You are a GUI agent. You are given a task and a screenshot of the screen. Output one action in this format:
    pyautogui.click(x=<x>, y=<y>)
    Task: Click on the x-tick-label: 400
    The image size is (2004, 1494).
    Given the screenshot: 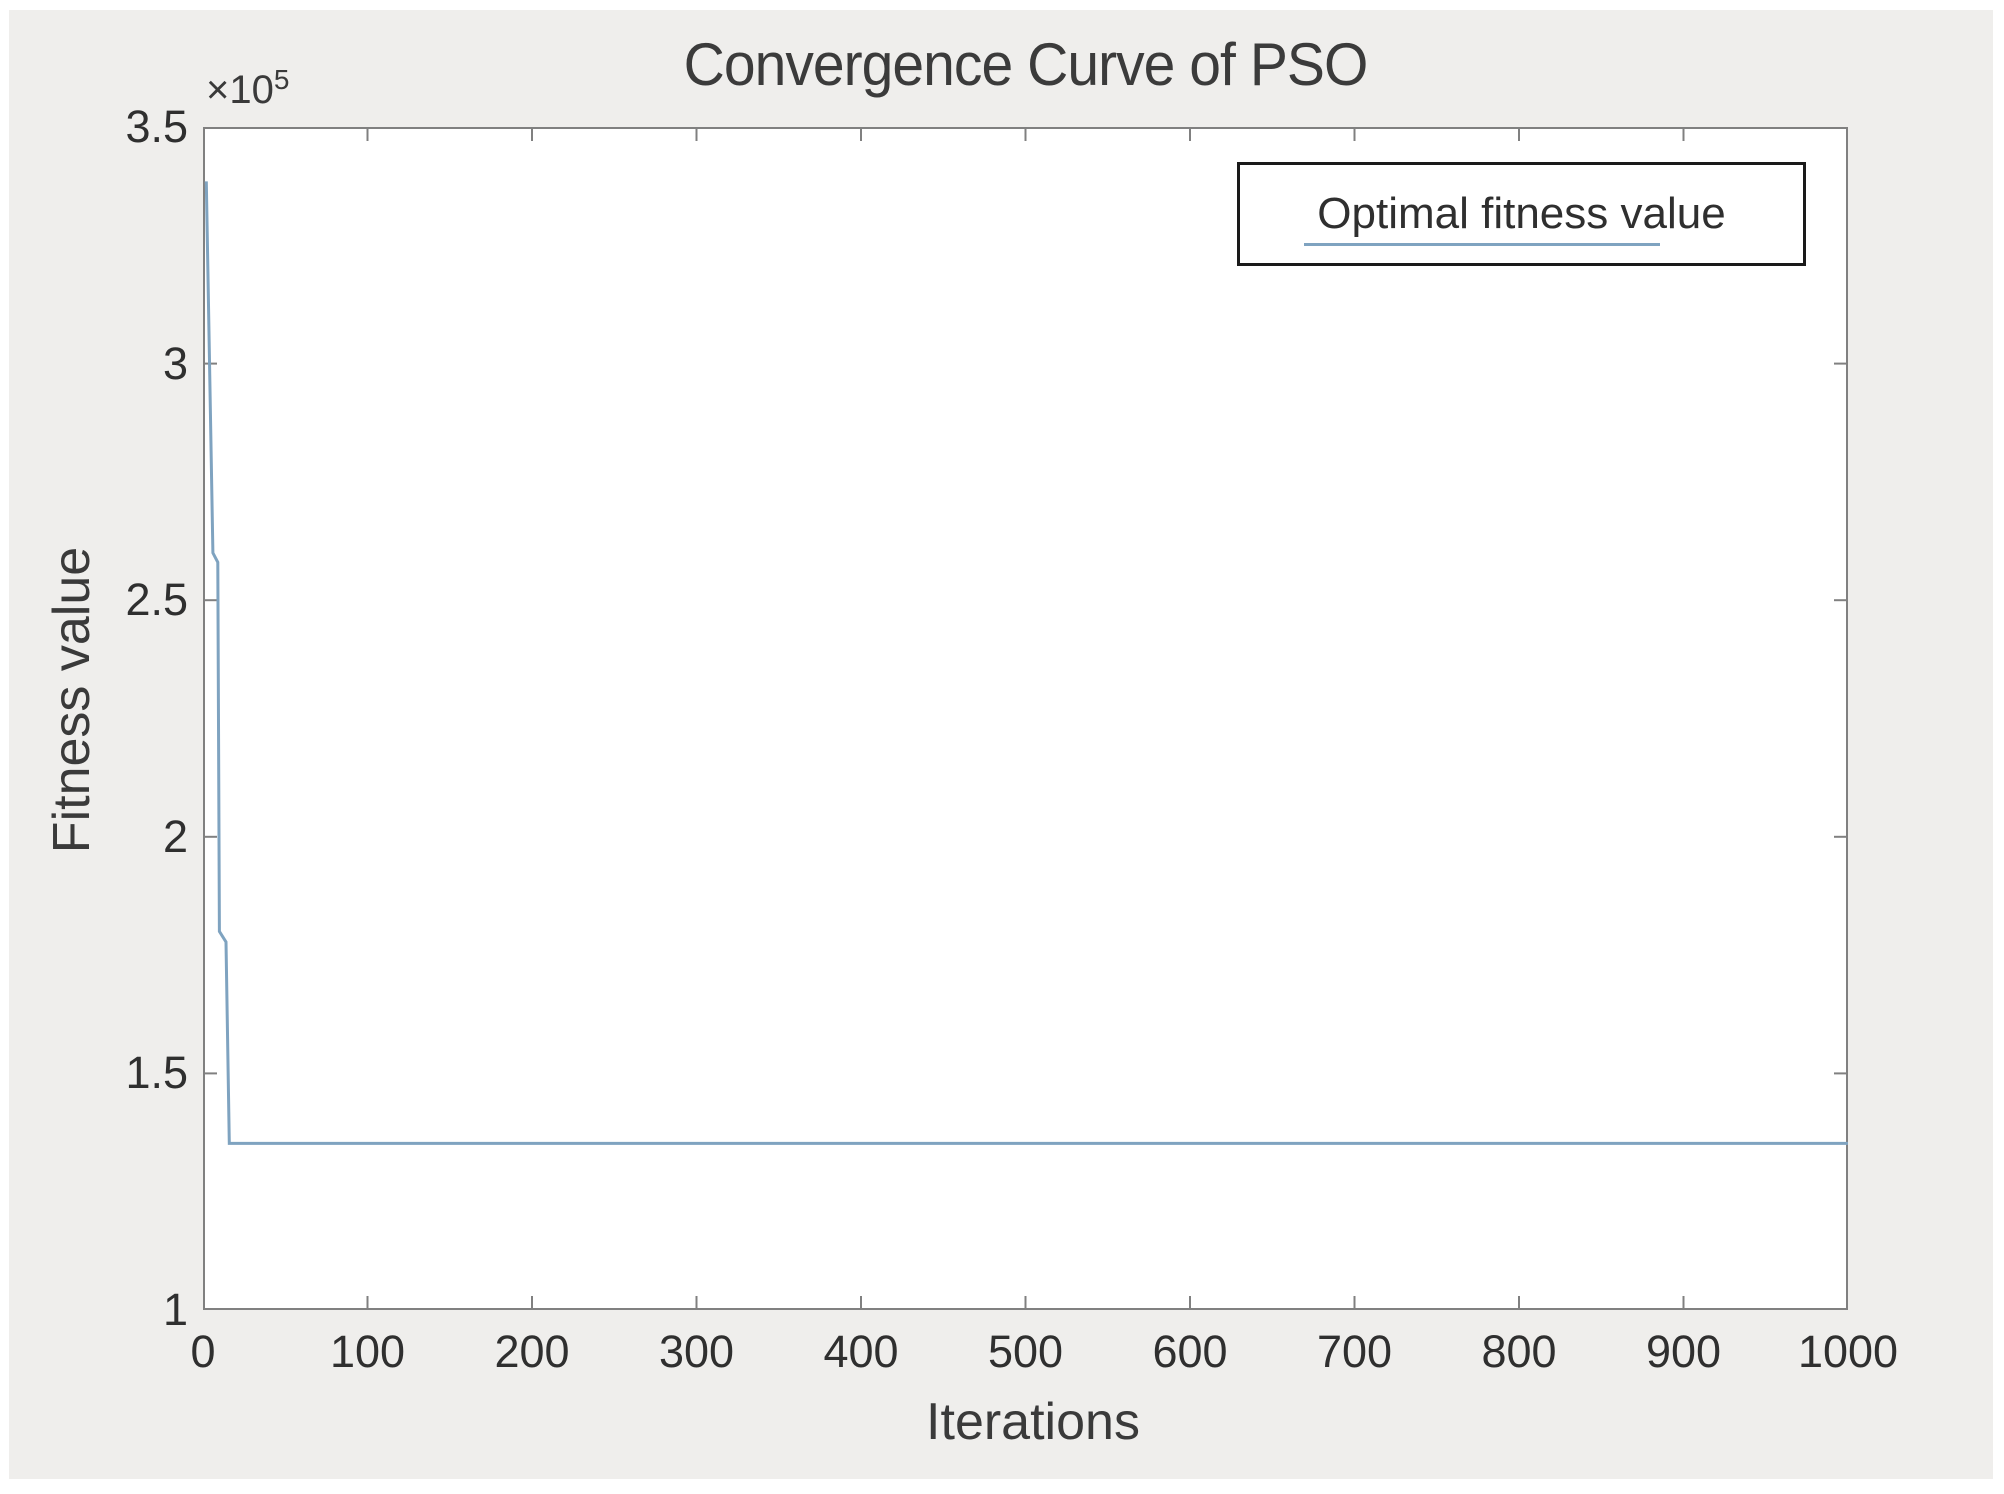 What is the action you would take?
    pyautogui.click(x=861, y=1351)
    